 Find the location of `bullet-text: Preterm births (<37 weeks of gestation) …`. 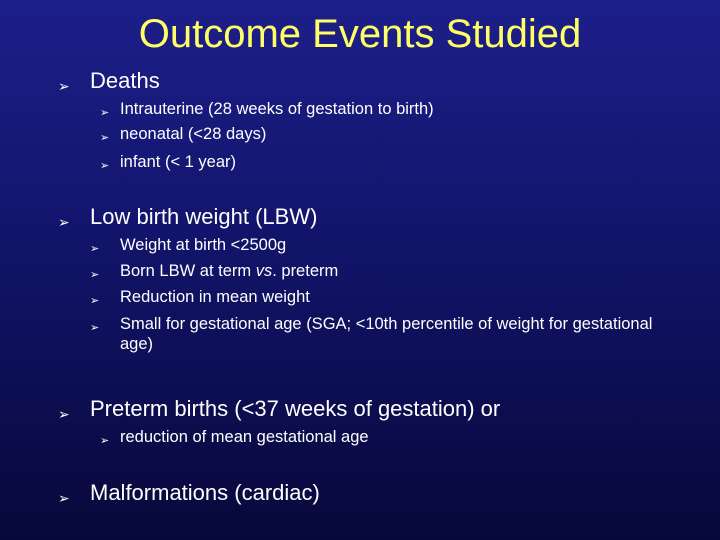

bullet-text: Preterm births (<37 weeks of gestation) … is located at coordinates (295, 408).